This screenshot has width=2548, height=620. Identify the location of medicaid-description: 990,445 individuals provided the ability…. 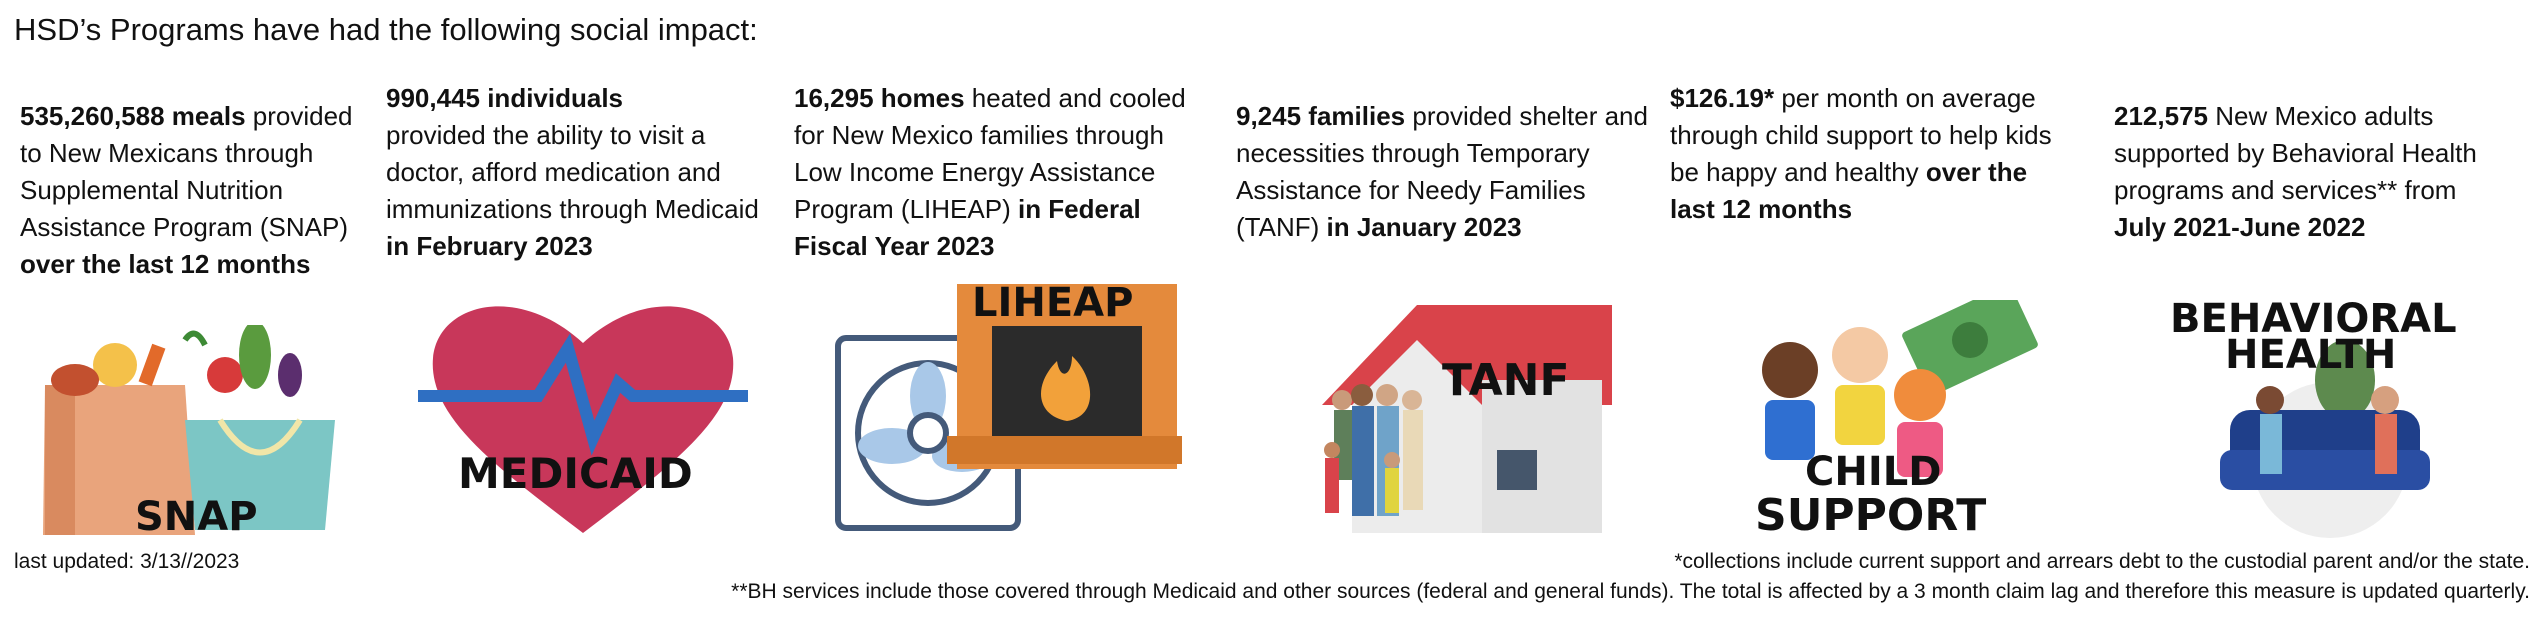
(576, 172).